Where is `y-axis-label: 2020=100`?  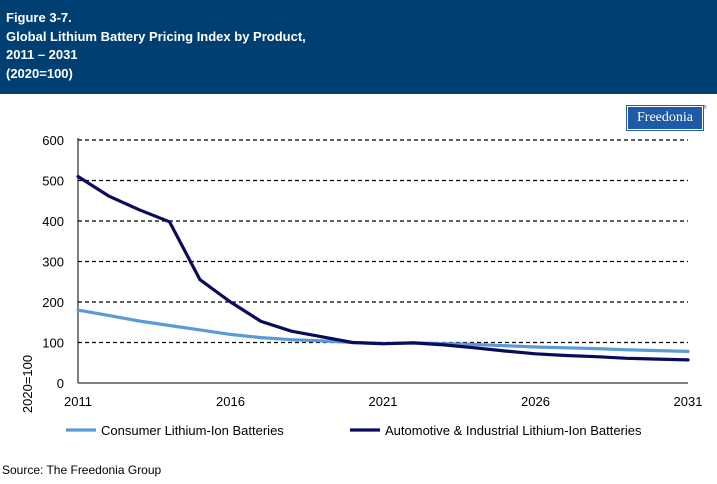 y-axis-label: 2020=100 is located at coordinates (27, 384).